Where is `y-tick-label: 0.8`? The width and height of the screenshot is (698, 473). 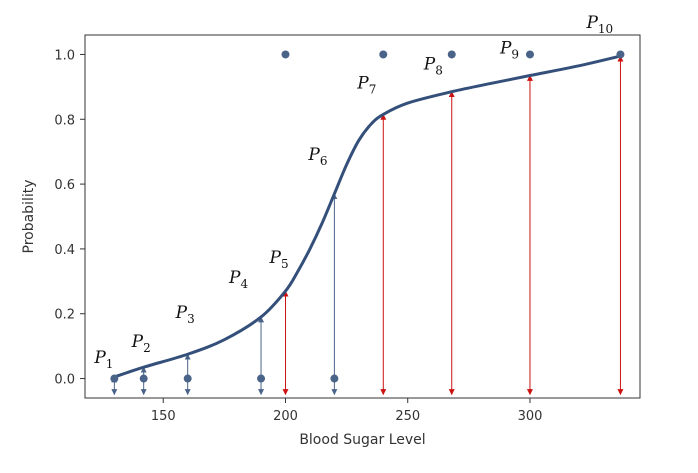
y-tick-label: 0.8 is located at coordinates (64, 120).